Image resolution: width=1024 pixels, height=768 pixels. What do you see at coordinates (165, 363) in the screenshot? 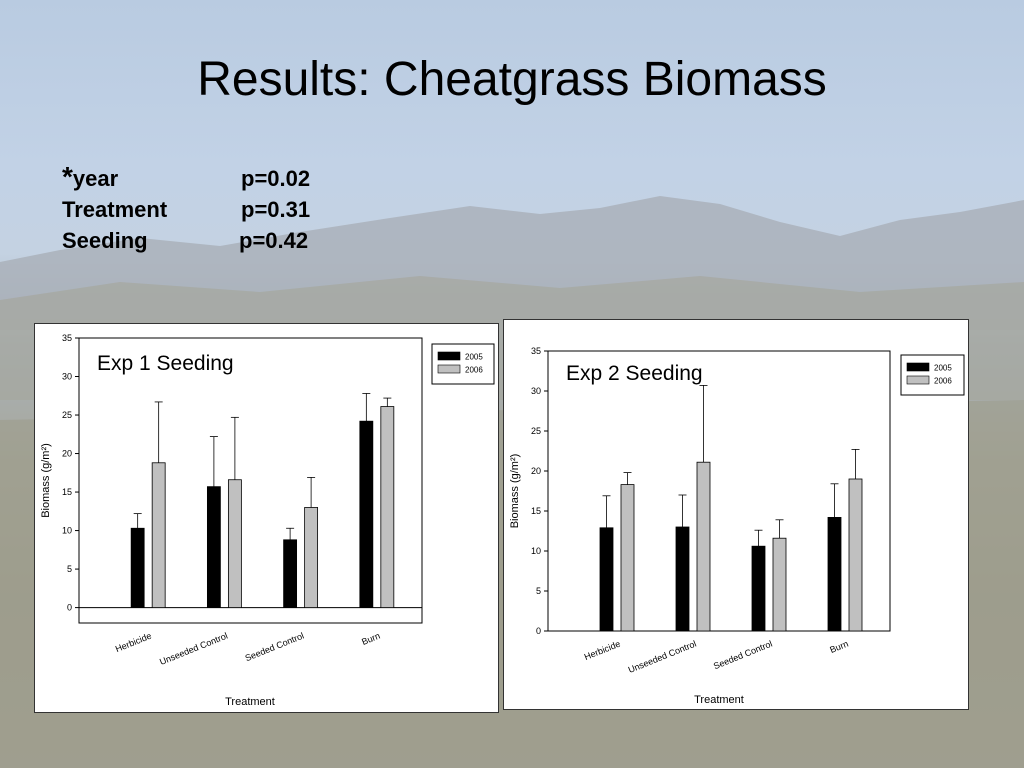
I see `chart-title: Exp 1 Seeding` at bounding box center [165, 363].